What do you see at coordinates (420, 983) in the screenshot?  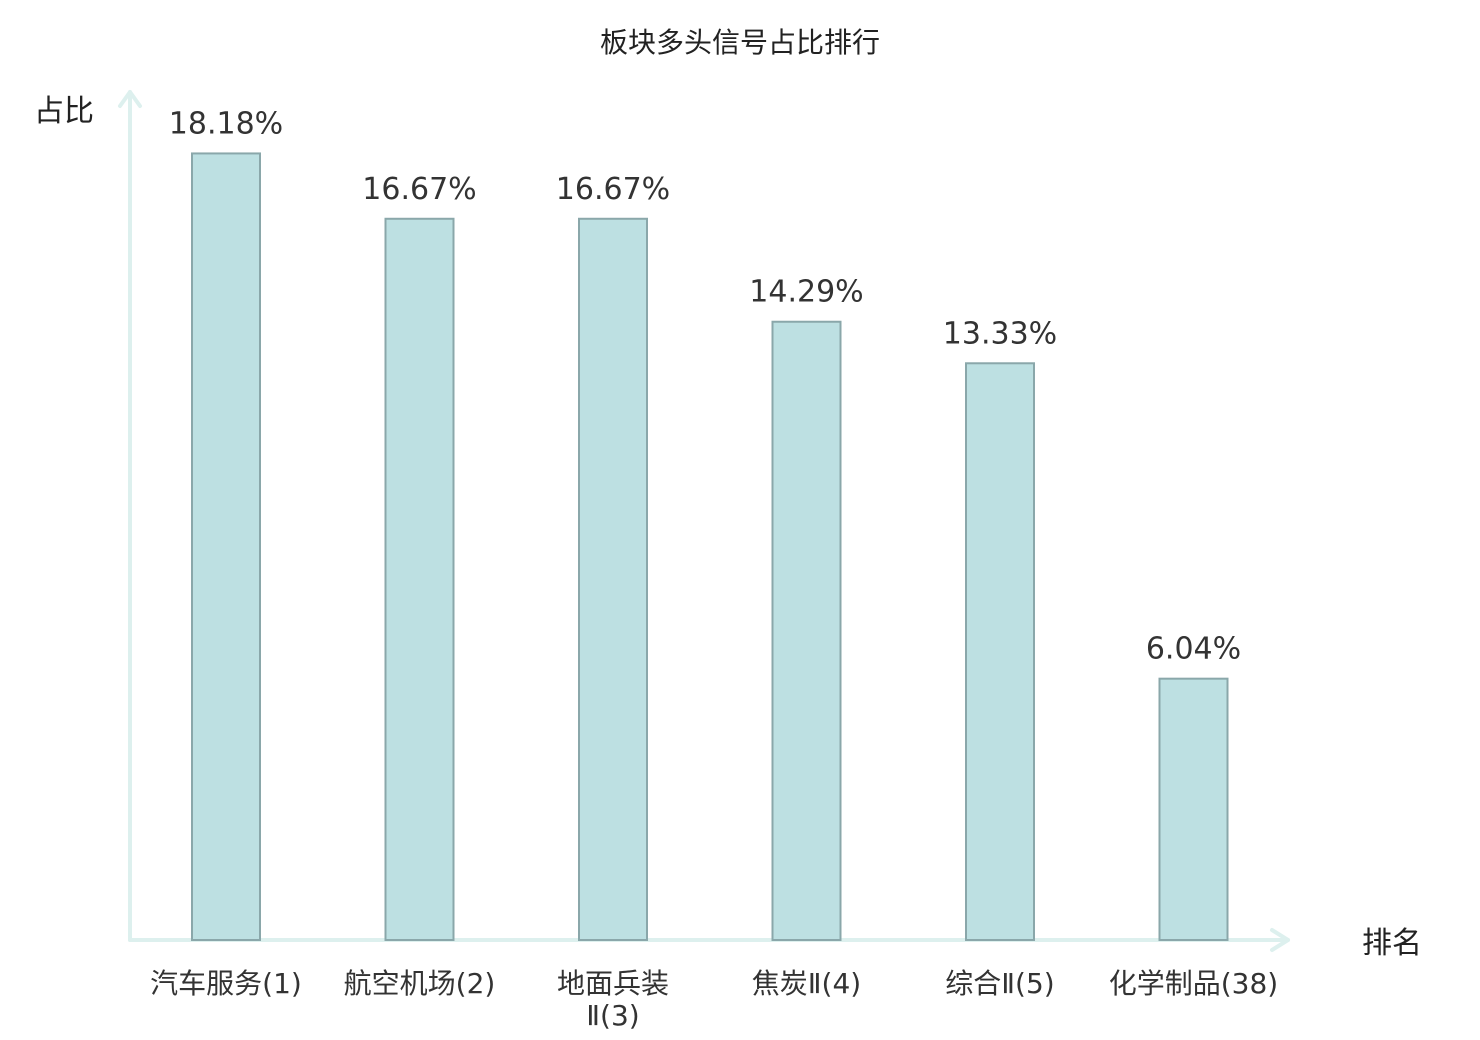 I see `category-label: 航空机场(2)` at bounding box center [420, 983].